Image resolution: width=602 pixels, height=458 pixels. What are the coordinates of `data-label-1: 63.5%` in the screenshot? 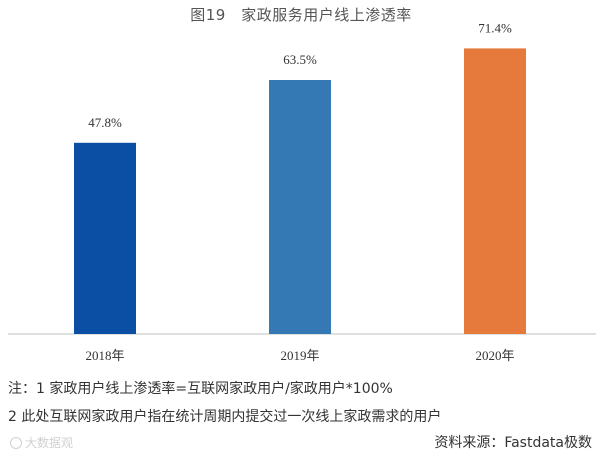 It's located at (300, 59).